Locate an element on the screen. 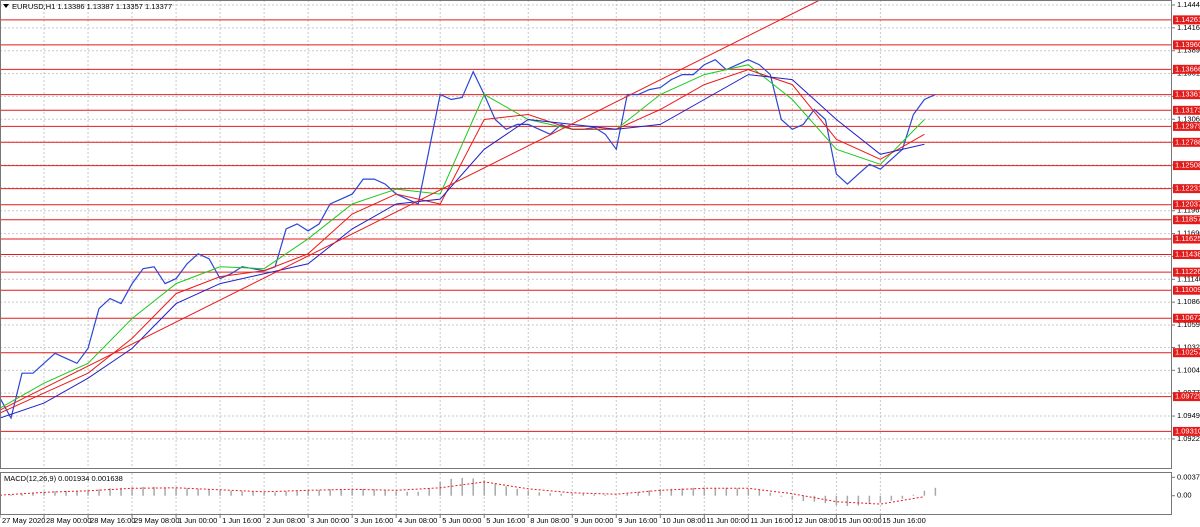  level-label: 1.12979 is located at coordinates (1187, 125).